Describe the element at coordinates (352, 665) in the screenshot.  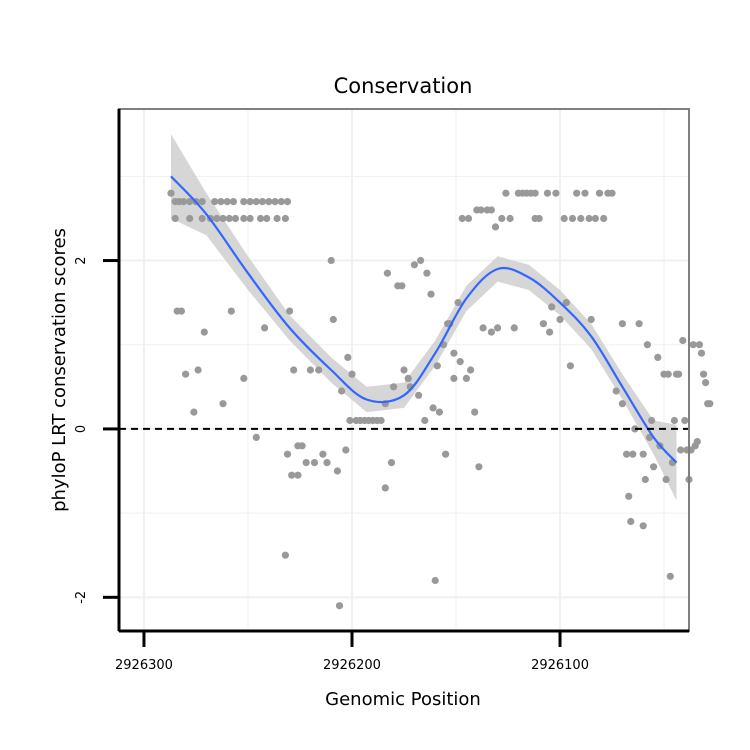
I see `x-tick-label-1: 2926200` at that location.